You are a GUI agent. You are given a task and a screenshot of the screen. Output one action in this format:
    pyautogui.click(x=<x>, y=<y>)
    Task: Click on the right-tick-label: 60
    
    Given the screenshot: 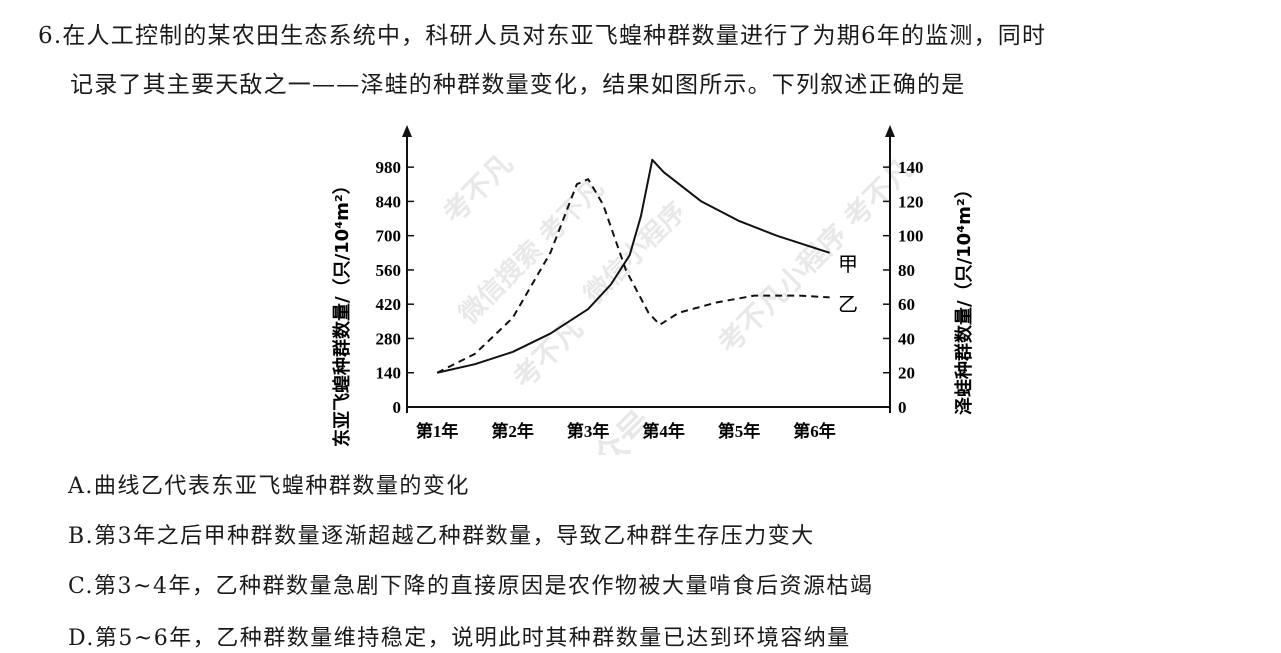 What is the action you would take?
    pyautogui.click(x=906, y=304)
    